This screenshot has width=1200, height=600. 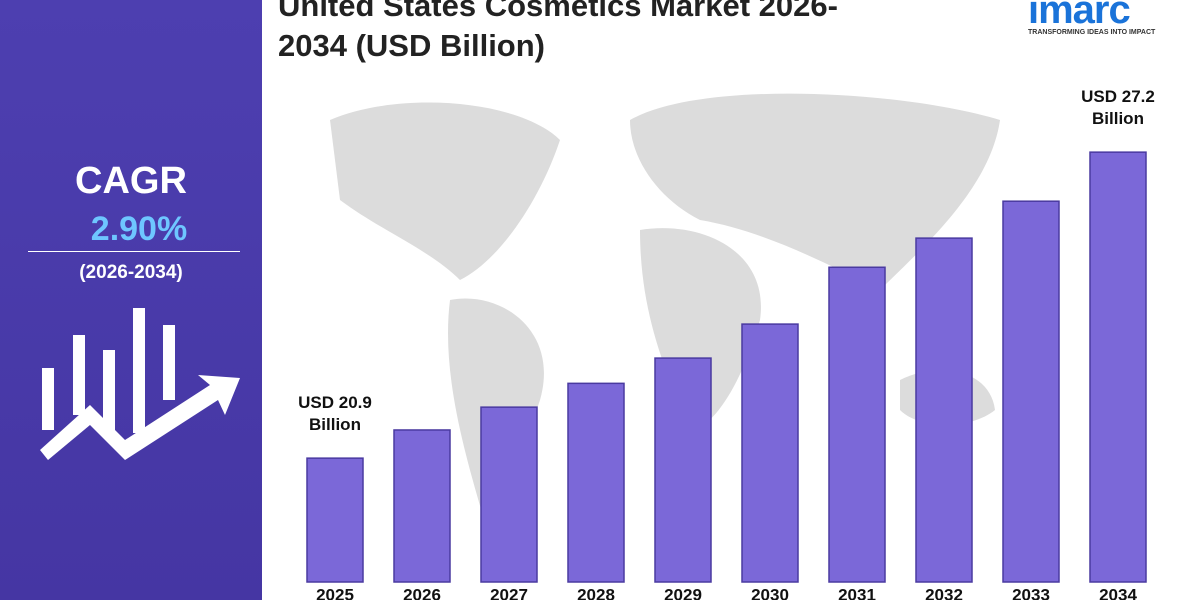 What do you see at coordinates (509, 592) in the screenshot?
I see `x-tick-label: 2027` at bounding box center [509, 592].